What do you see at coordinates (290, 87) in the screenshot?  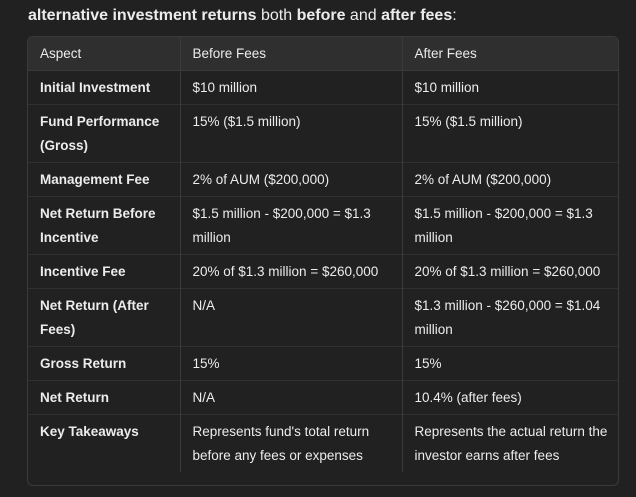 I see `cell-before-fees: $10 million` at bounding box center [290, 87].